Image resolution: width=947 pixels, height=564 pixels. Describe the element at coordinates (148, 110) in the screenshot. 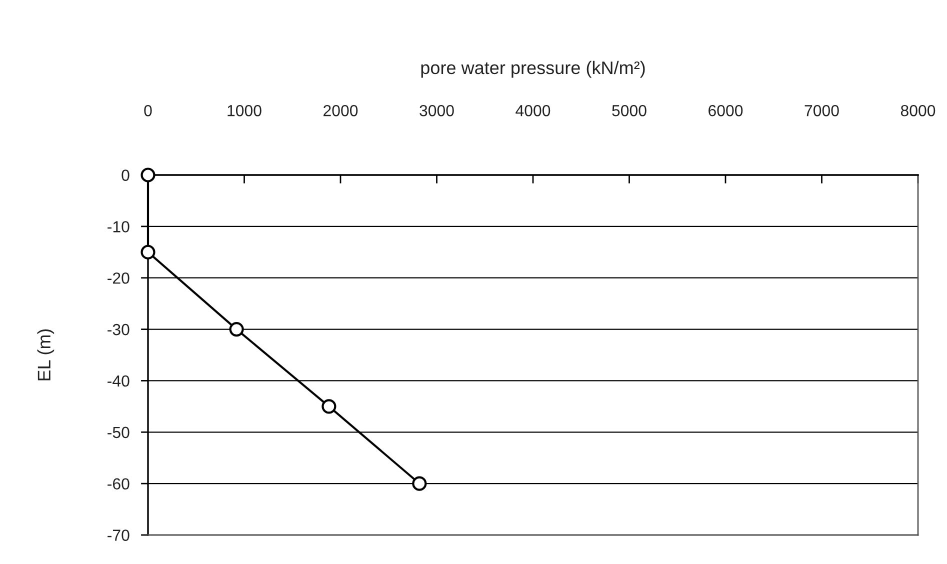

I see `x-tick-label: 0` at that location.